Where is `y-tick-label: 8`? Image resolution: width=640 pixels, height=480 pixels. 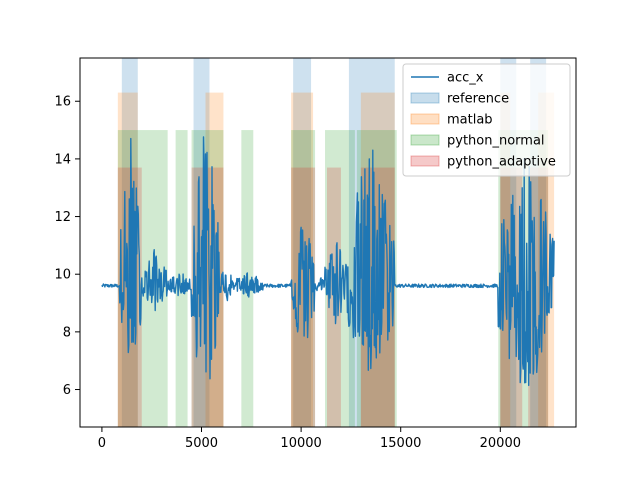
y-tick-label: 8 is located at coordinates (67, 332).